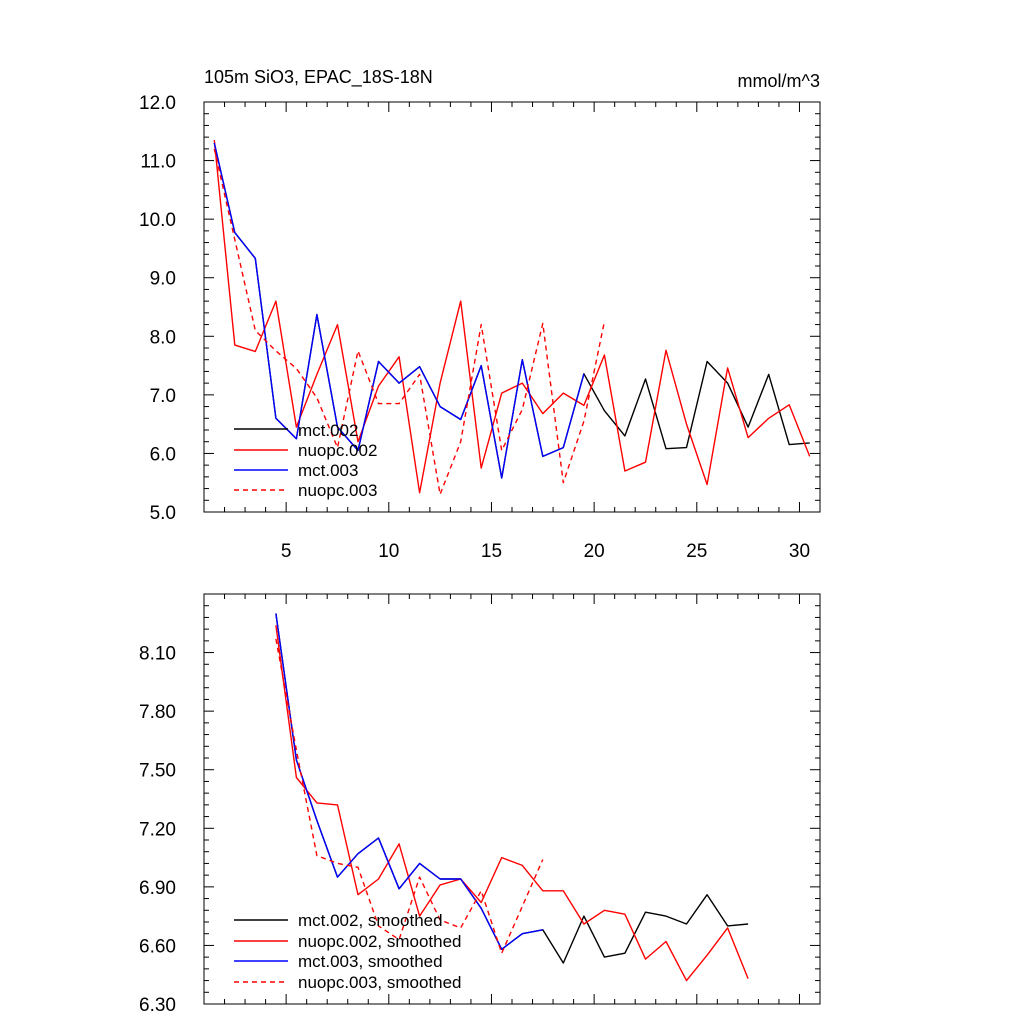 The image size is (1024, 1024). Describe the element at coordinates (163, 513) in the screenshot. I see `y-tick-label: 5.0` at that location.